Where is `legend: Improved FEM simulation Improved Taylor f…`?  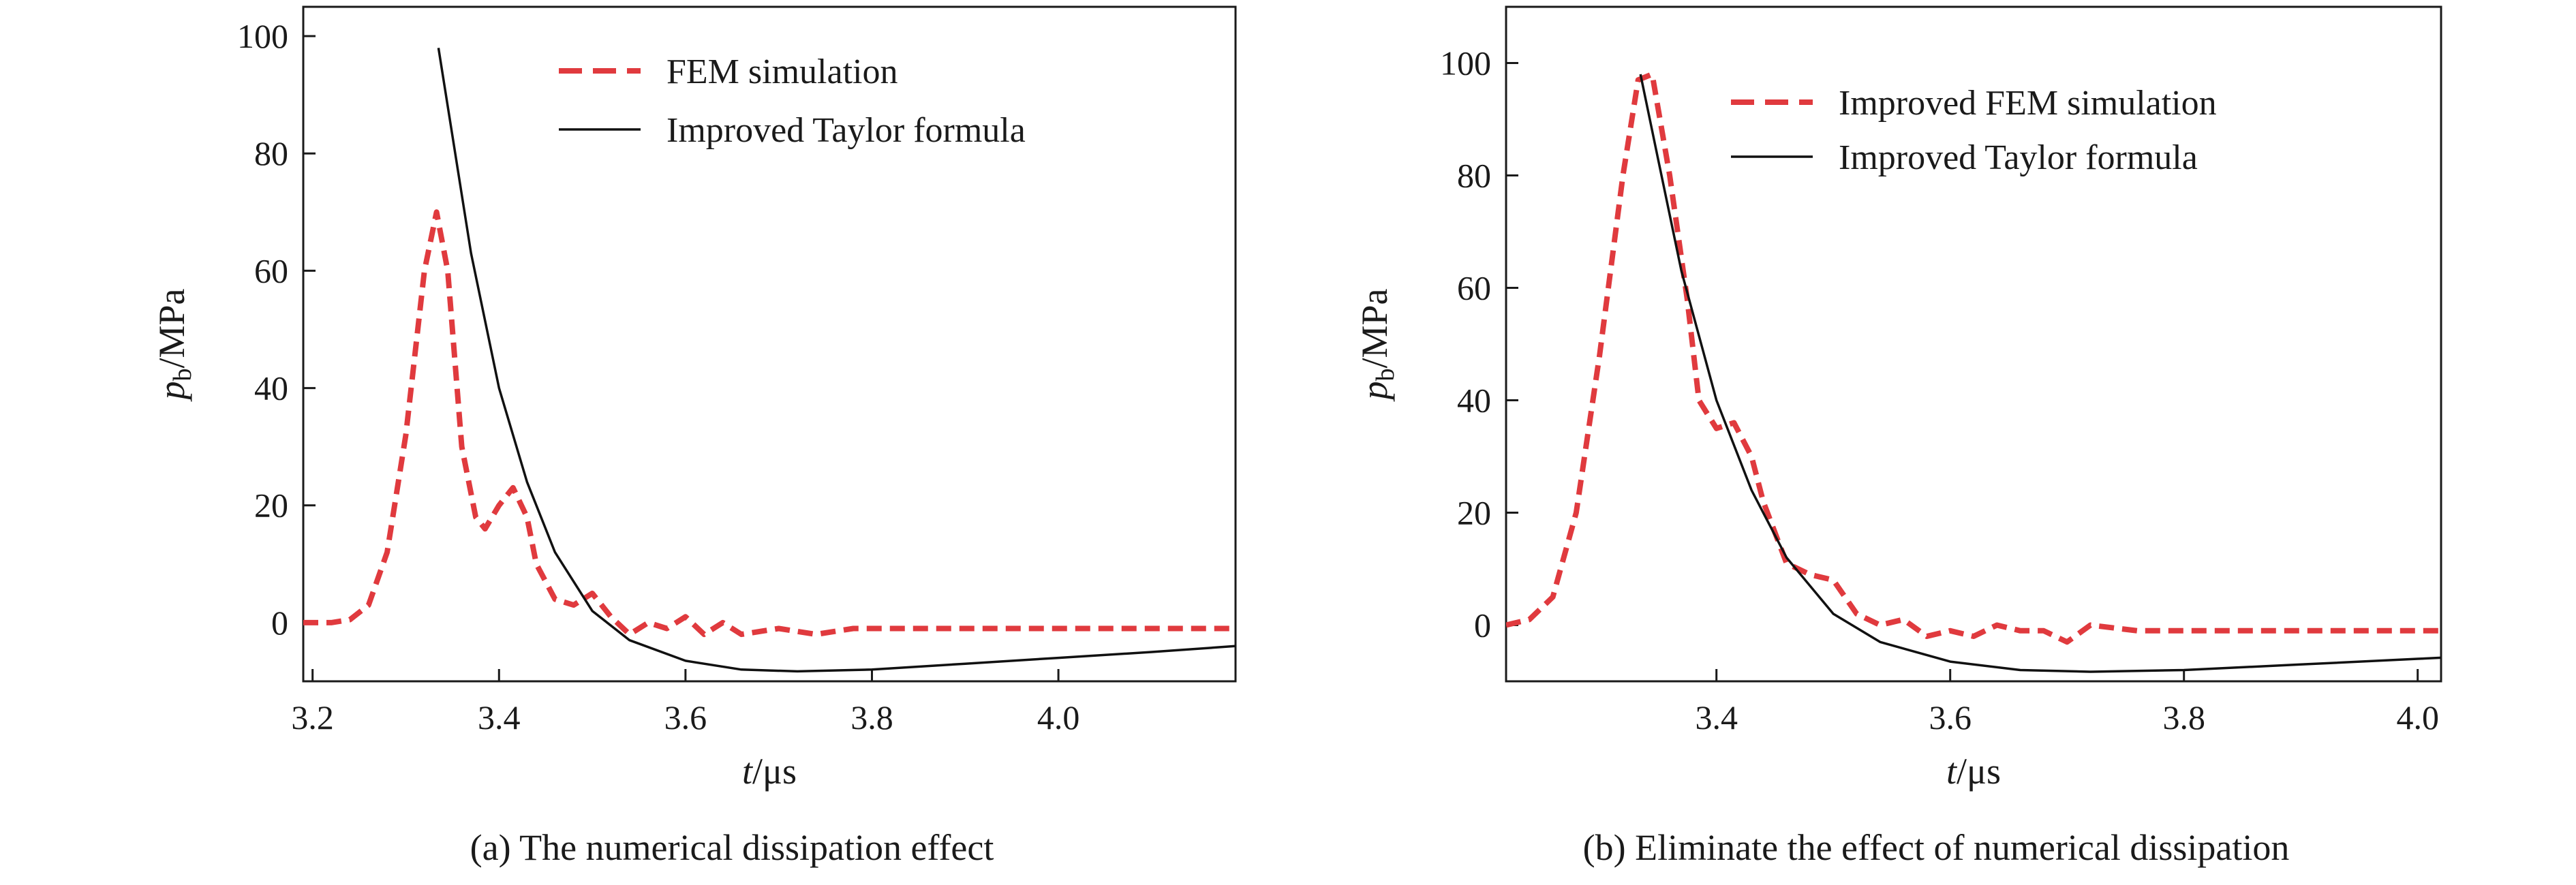
legend: Improved FEM simulation Improved Taylor f… is located at coordinates (1974, 130).